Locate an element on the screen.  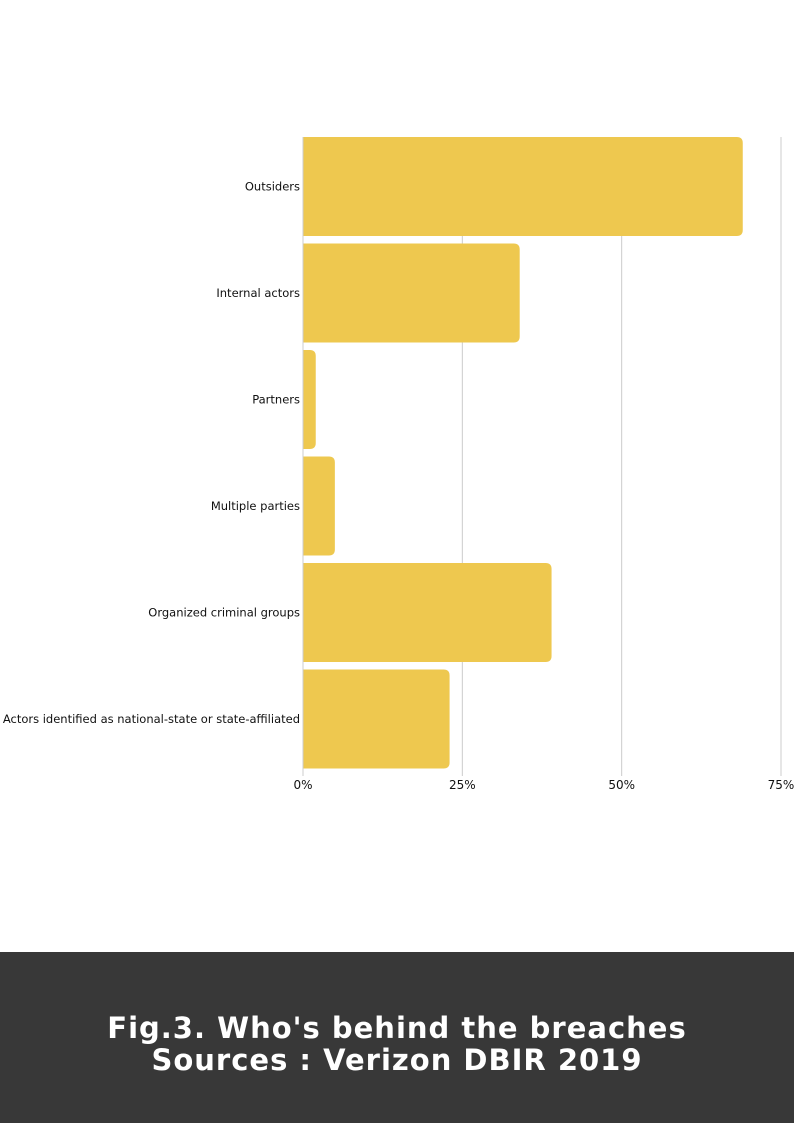
caption-source: Sources : Verizon DBIR 2019 is located at coordinates (397, 1059).